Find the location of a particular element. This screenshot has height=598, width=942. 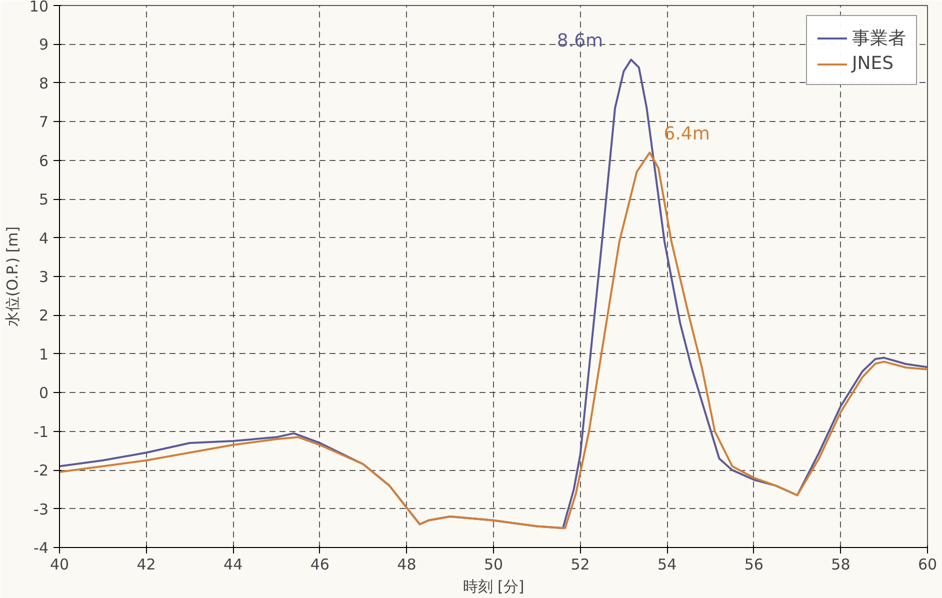

y-tick-label: -2 is located at coordinates (41, 471).